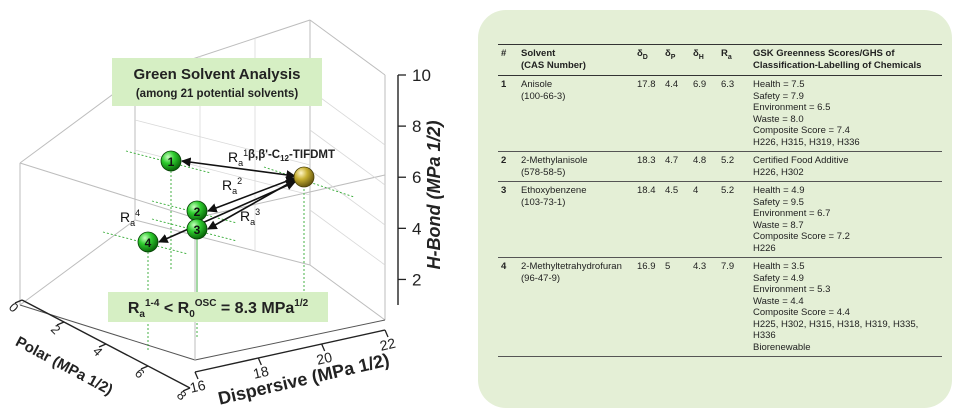 This screenshot has width=960, height=419. I want to click on data-point-3: 3, so click(197, 229).